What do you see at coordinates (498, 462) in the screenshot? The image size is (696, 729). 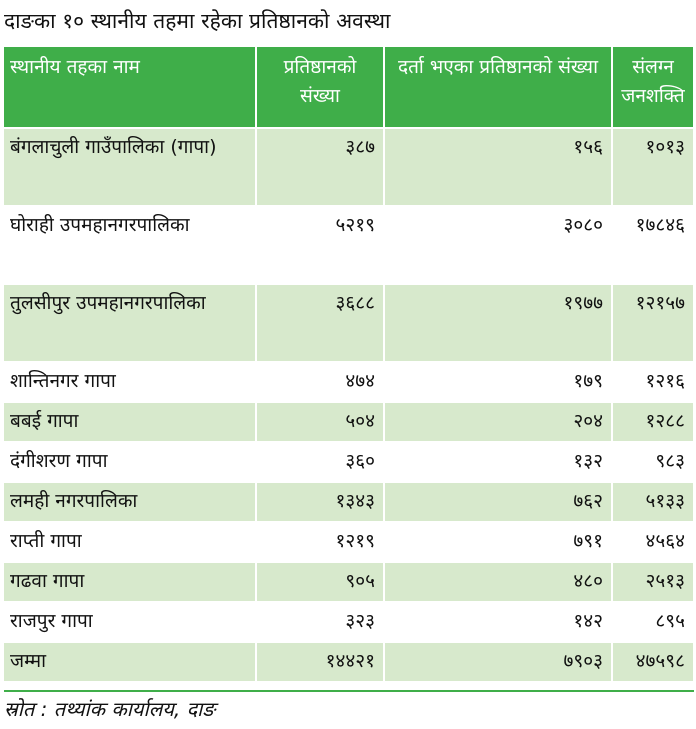 I see `cell-registered: १३२` at bounding box center [498, 462].